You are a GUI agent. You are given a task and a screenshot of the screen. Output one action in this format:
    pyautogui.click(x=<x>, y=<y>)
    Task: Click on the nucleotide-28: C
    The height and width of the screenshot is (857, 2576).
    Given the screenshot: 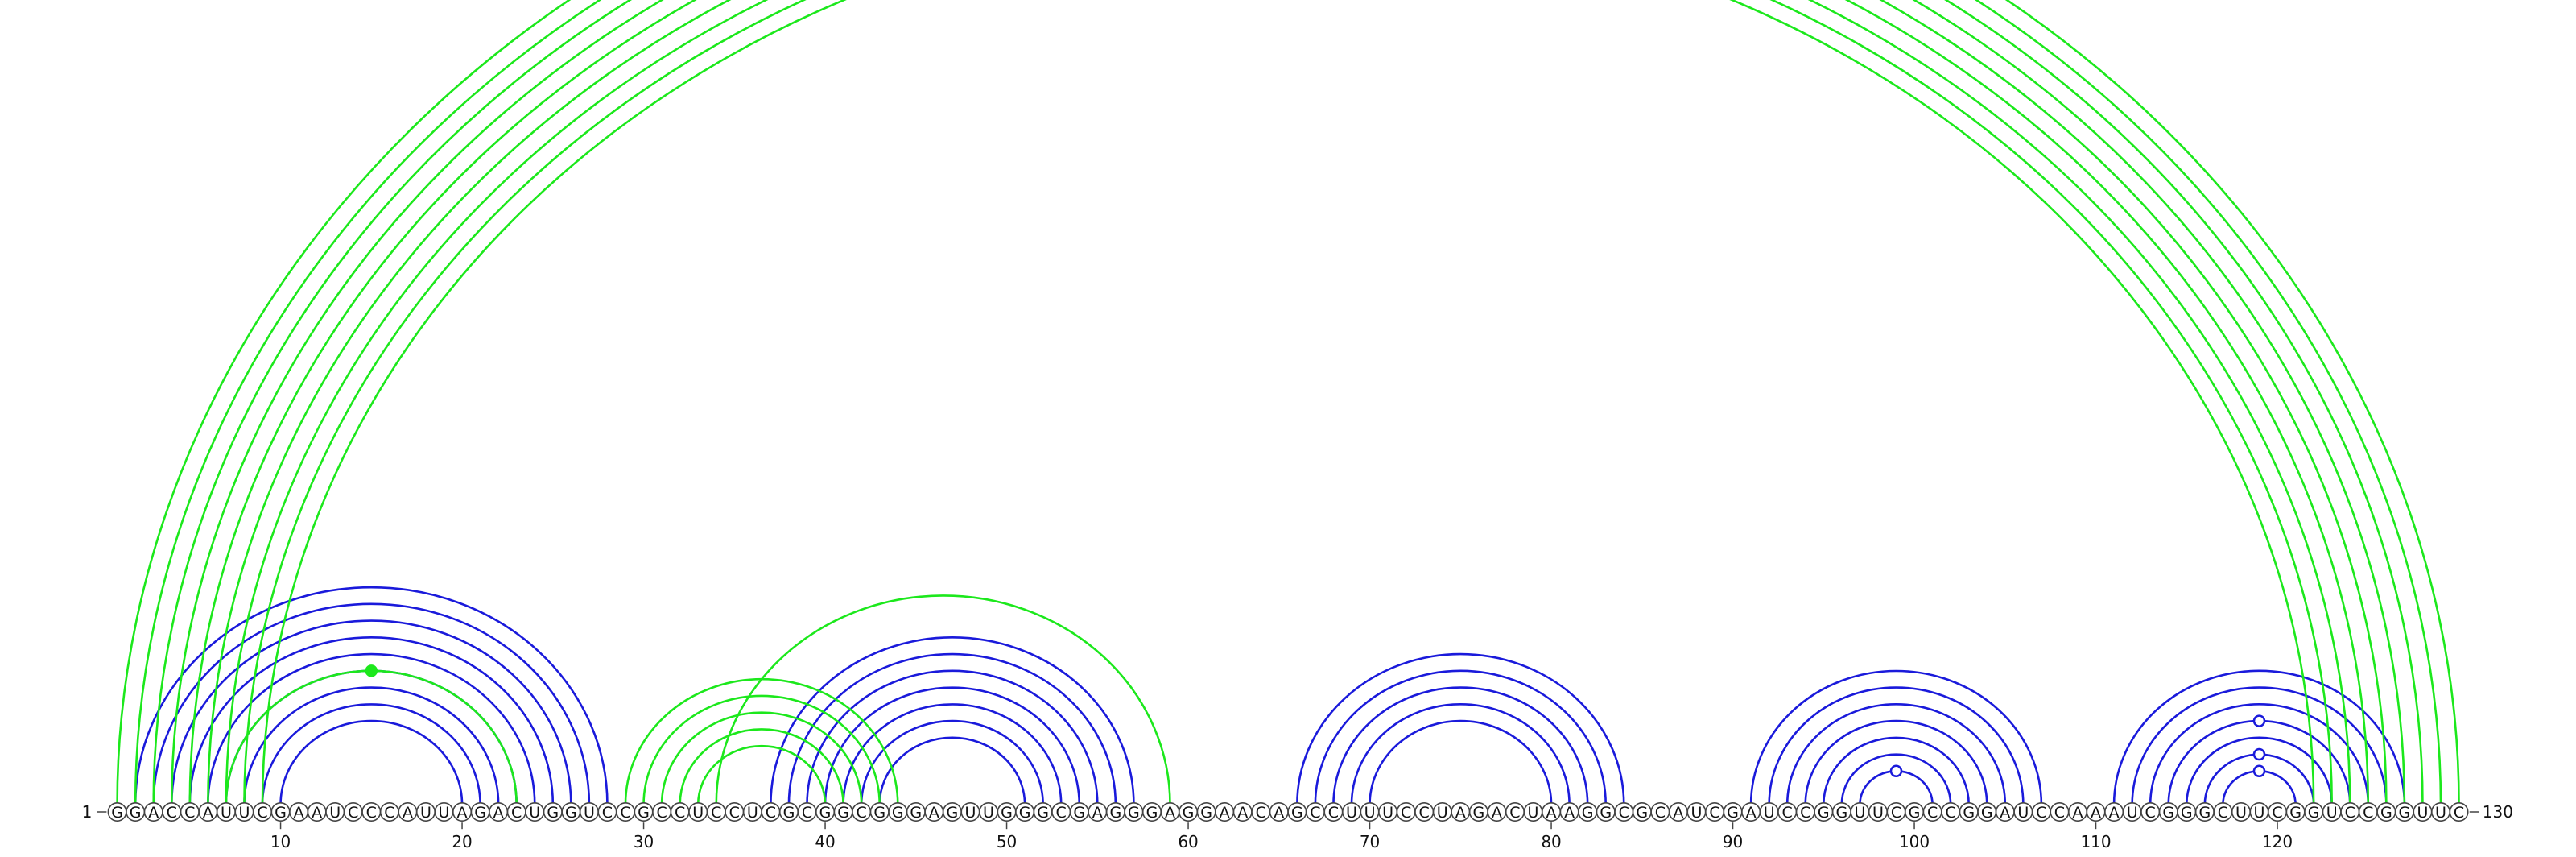 What is the action you would take?
    pyautogui.click(x=607, y=811)
    